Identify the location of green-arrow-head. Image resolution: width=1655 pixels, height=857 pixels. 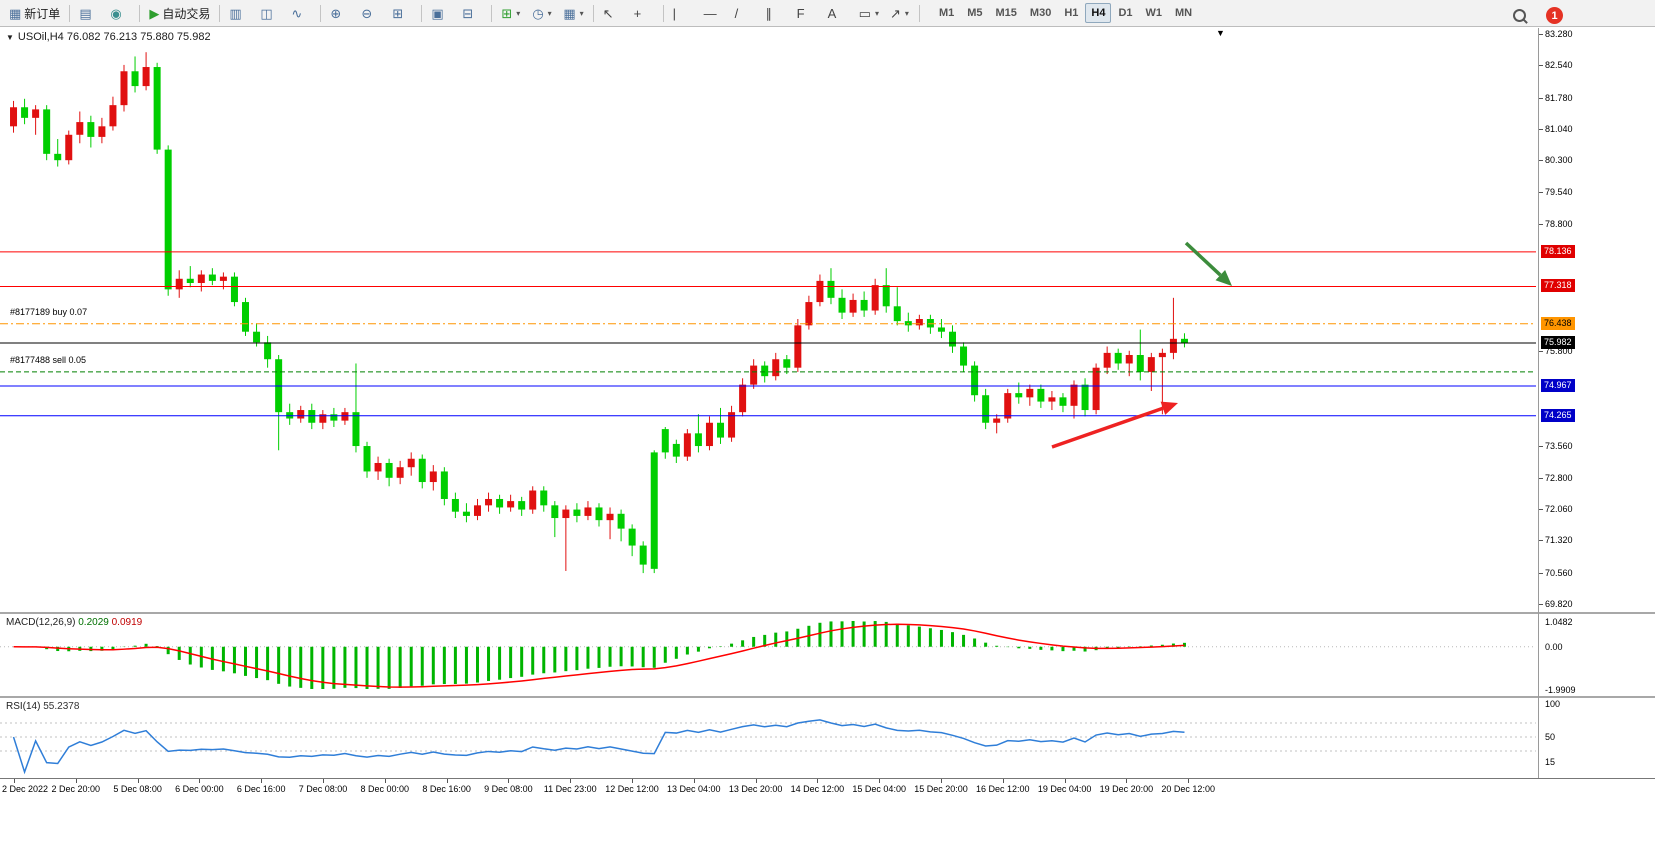
(1223, 277).